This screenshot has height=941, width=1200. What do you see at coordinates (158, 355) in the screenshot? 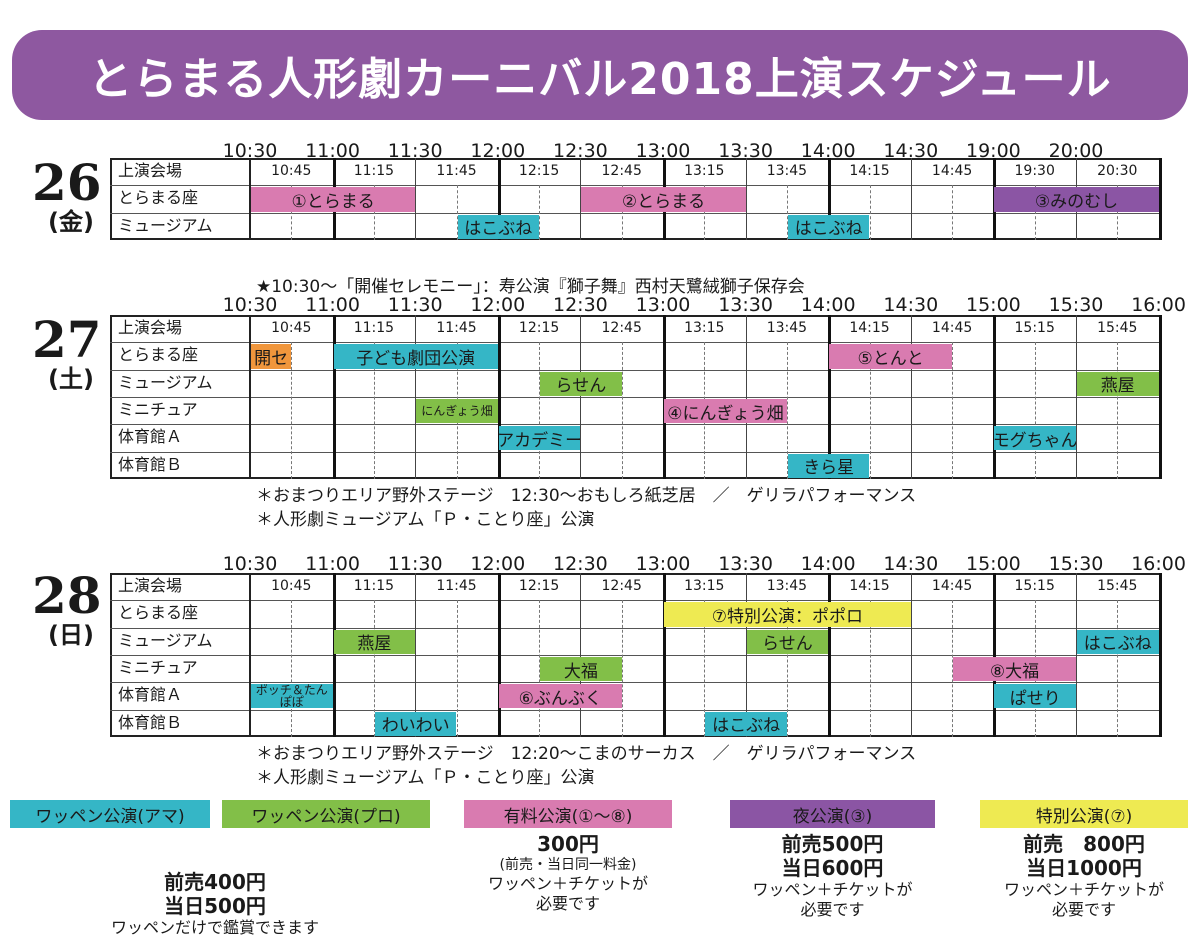
I see `venue-label: とらまる座` at bounding box center [158, 355].